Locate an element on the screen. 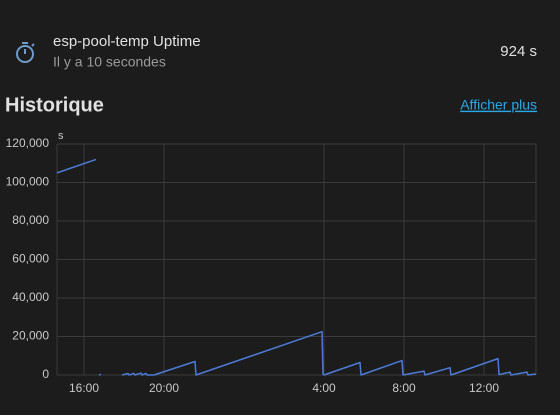  last-changed: Il y a 10 secondes is located at coordinates (109, 62).